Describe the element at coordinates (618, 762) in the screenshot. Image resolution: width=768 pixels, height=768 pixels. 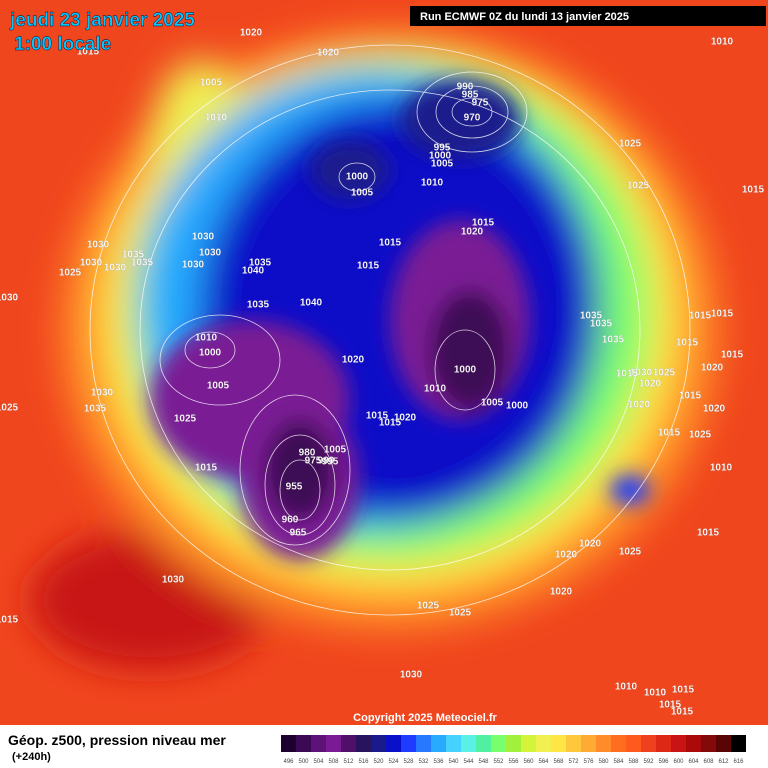
I see `scale-label: 584` at that location.